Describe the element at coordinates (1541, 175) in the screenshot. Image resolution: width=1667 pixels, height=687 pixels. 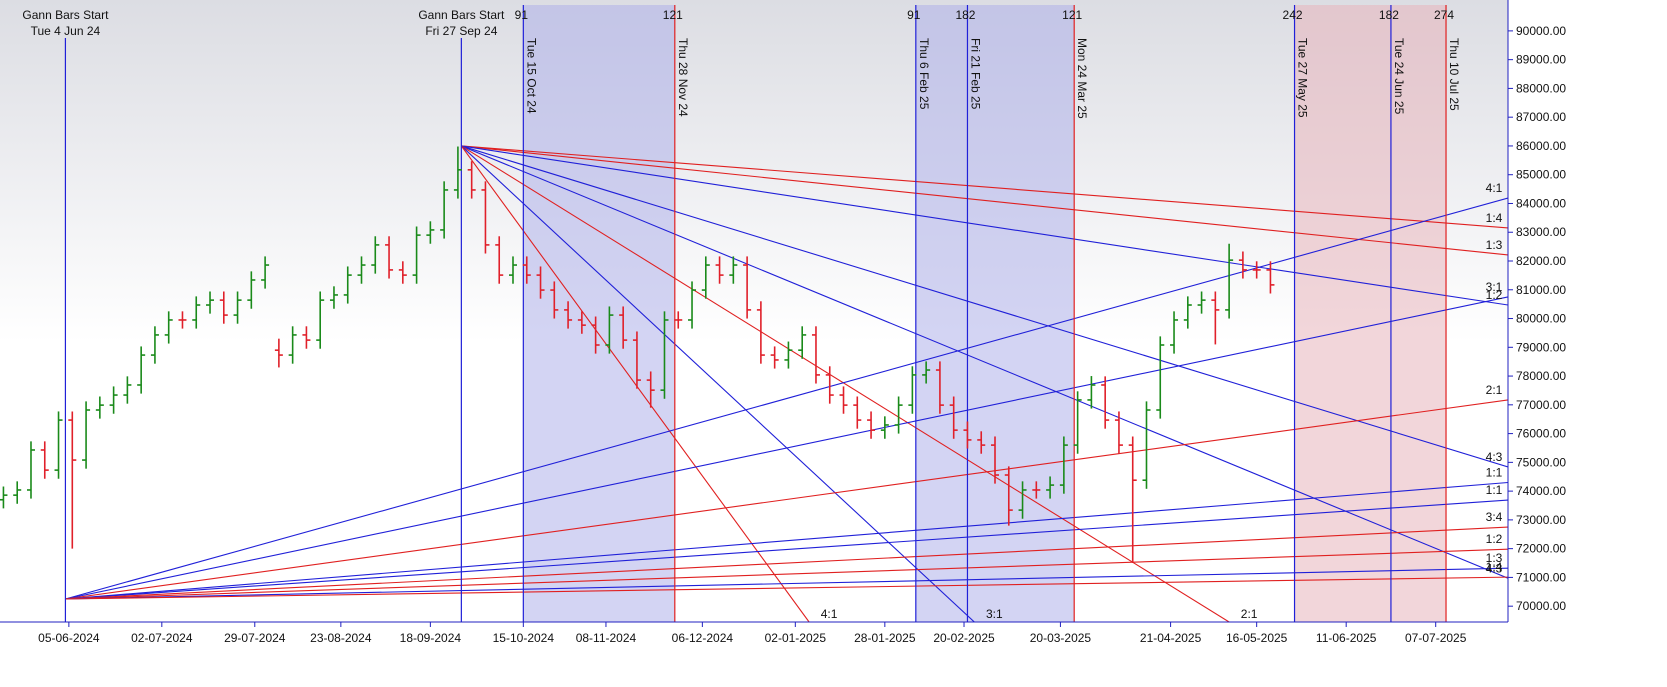
I see `y-tick-label: 85000.00` at that location.